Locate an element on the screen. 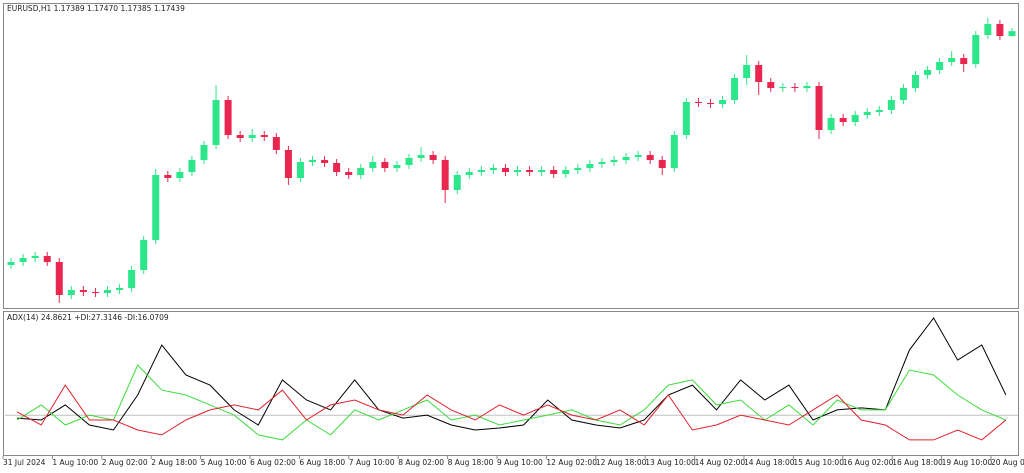 The width and height of the screenshot is (1024, 473). x-tick-label: 16 Aug 18:00 is located at coordinates (917, 462).